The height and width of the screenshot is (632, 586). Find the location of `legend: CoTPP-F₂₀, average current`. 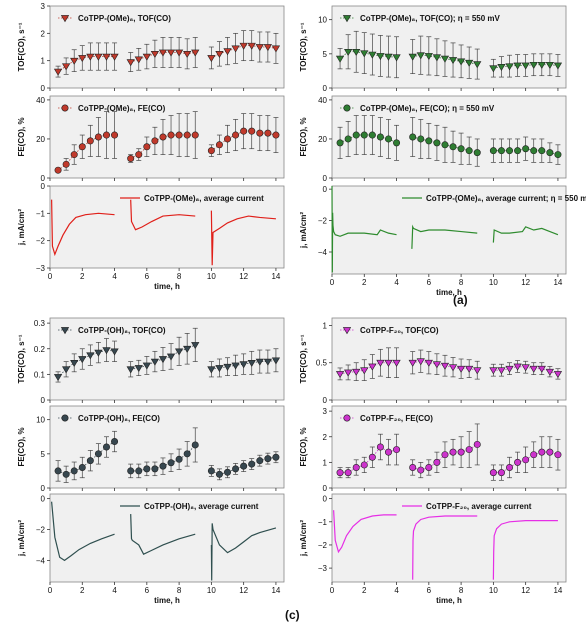

legend: CoTPP-F₂₀, average current is located at coordinates (467, 506).